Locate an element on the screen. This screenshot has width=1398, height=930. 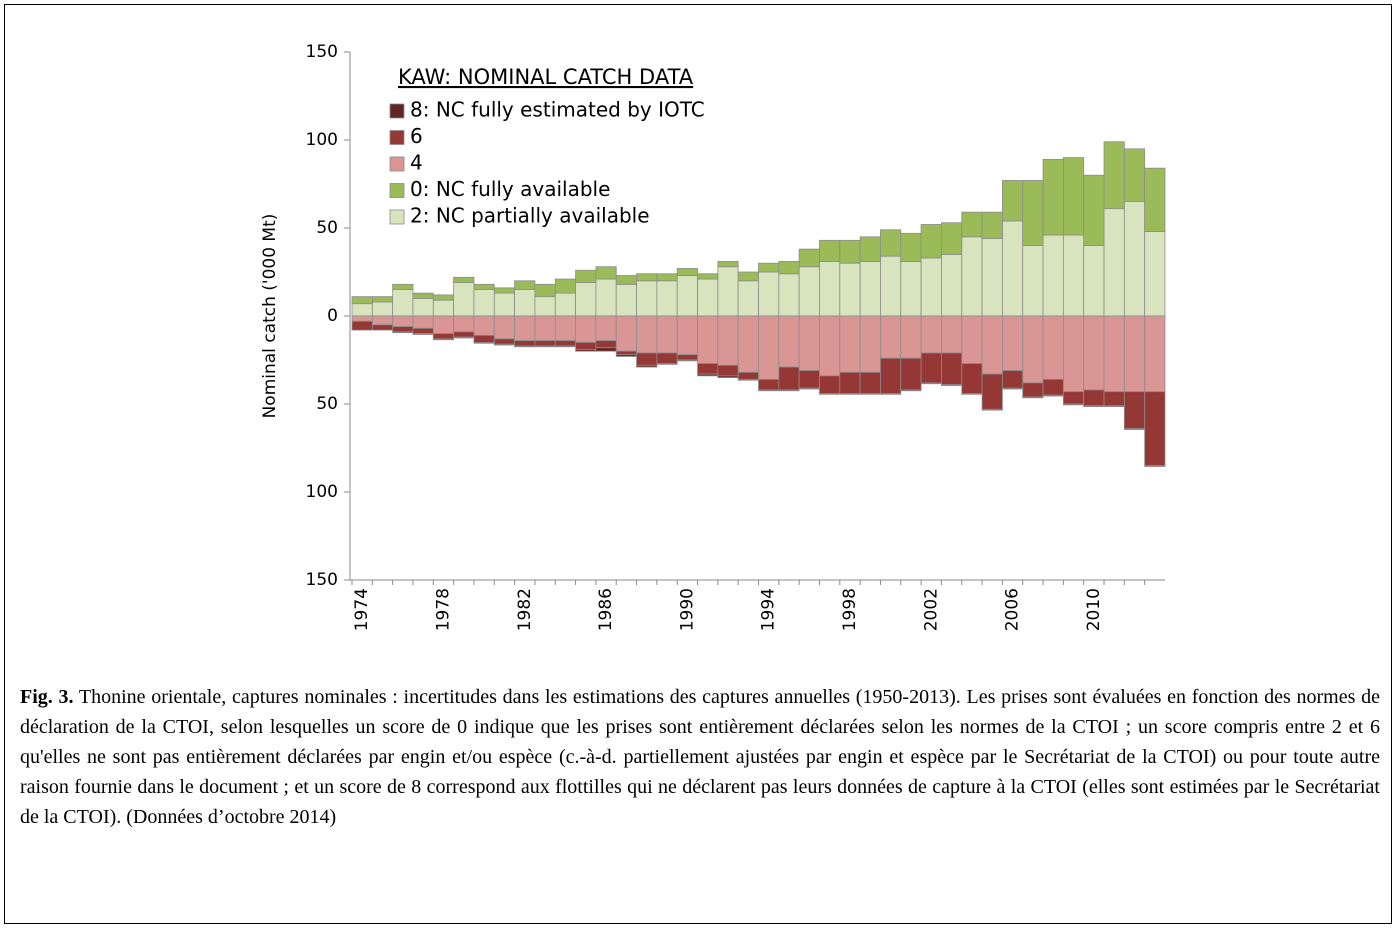
x-tick-label: 1998 is located at coordinates (850, 609).